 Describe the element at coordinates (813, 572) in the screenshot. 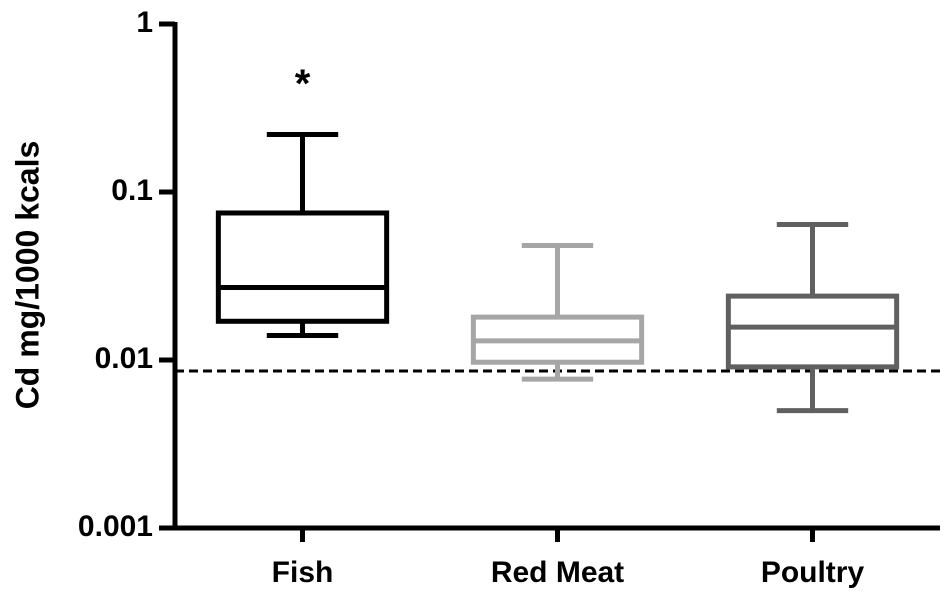

I see `x-tick-label: Poultry` at that location.